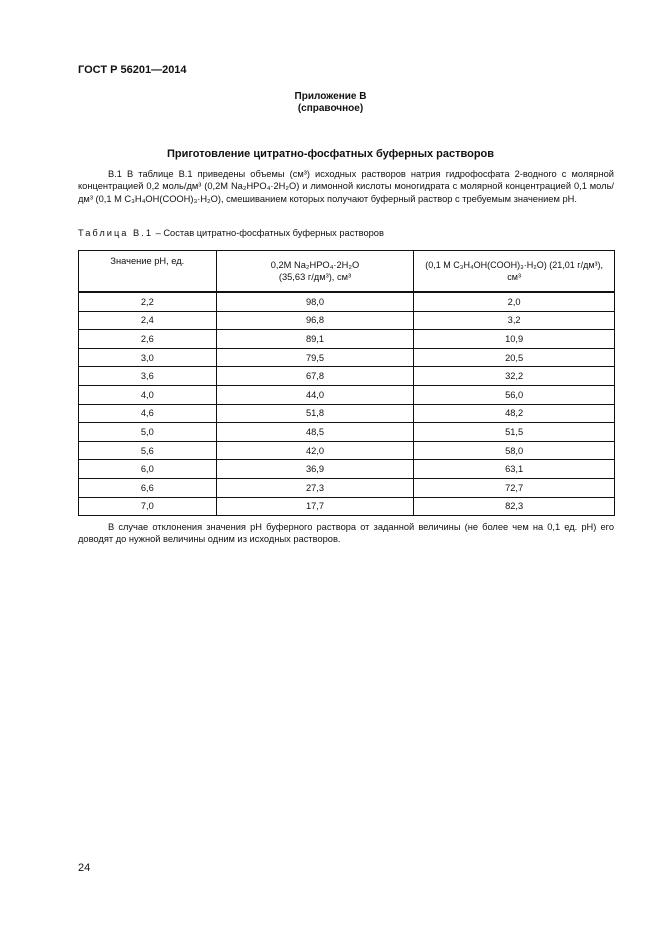 The image size is (661, 935). I want to click on table-row: 5,0 48,5 51,5, so click(346, 432).